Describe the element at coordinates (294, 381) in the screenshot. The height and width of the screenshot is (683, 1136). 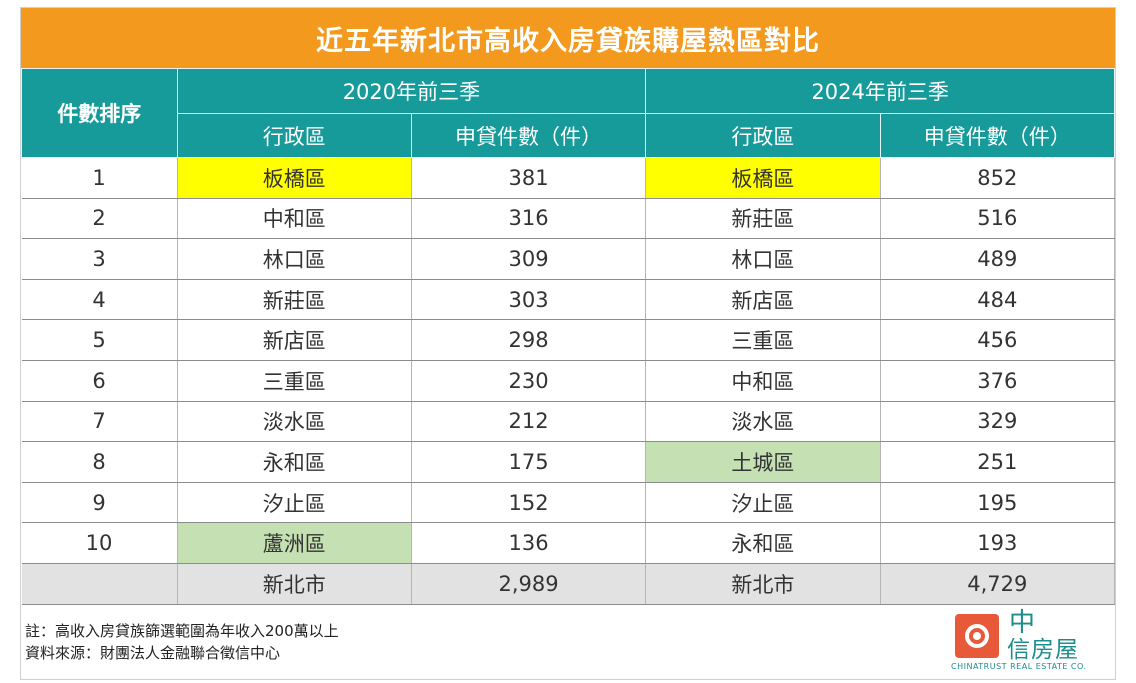
I see `district-2020-cell: 三重區` at that location.